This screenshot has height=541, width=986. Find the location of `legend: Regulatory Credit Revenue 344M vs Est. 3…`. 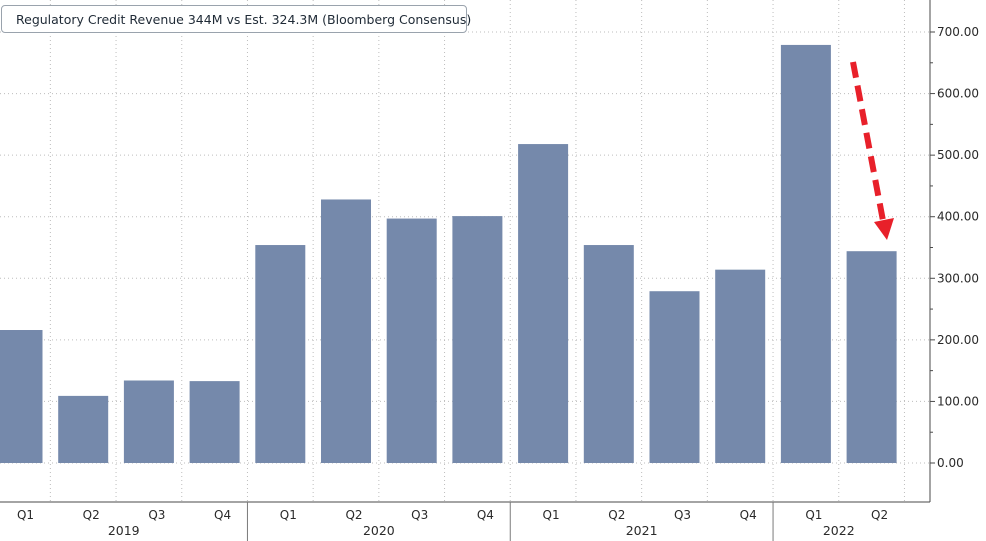

legend: Regulatory Credit Revenue 344M vs Est. 3… is located at coordinates (236, 19).